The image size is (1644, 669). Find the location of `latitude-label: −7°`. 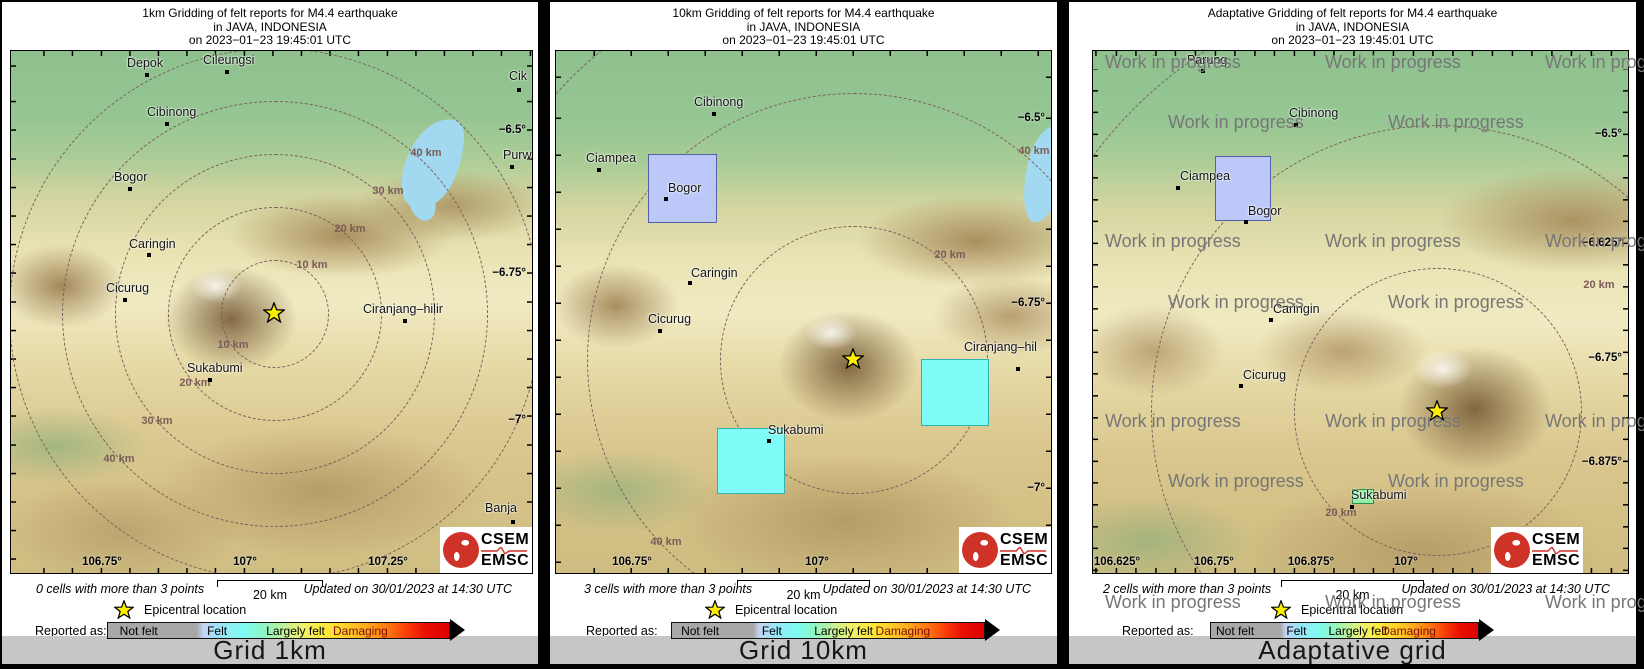

latitude-label: −7° is located at coordinates (517, 420).